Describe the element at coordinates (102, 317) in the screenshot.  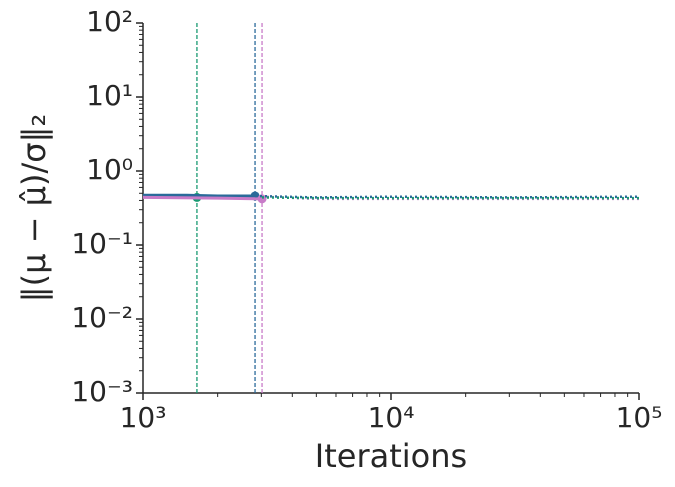
I see `y-tick-label: 10⁻²` at that location.